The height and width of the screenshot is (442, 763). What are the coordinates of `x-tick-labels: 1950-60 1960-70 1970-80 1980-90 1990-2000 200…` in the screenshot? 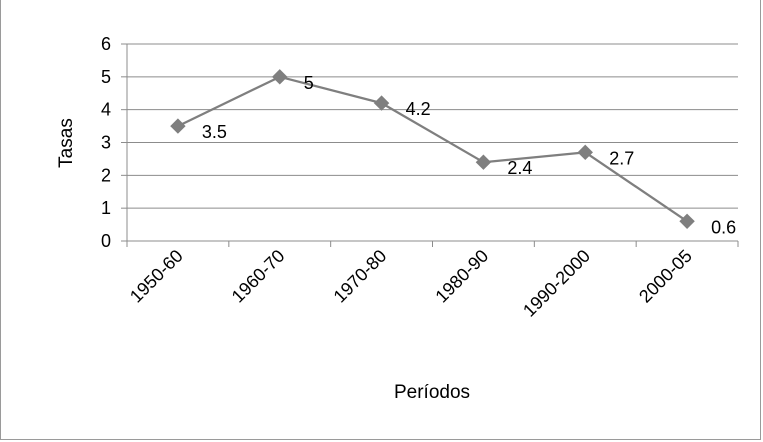 It's located at (411, 283).